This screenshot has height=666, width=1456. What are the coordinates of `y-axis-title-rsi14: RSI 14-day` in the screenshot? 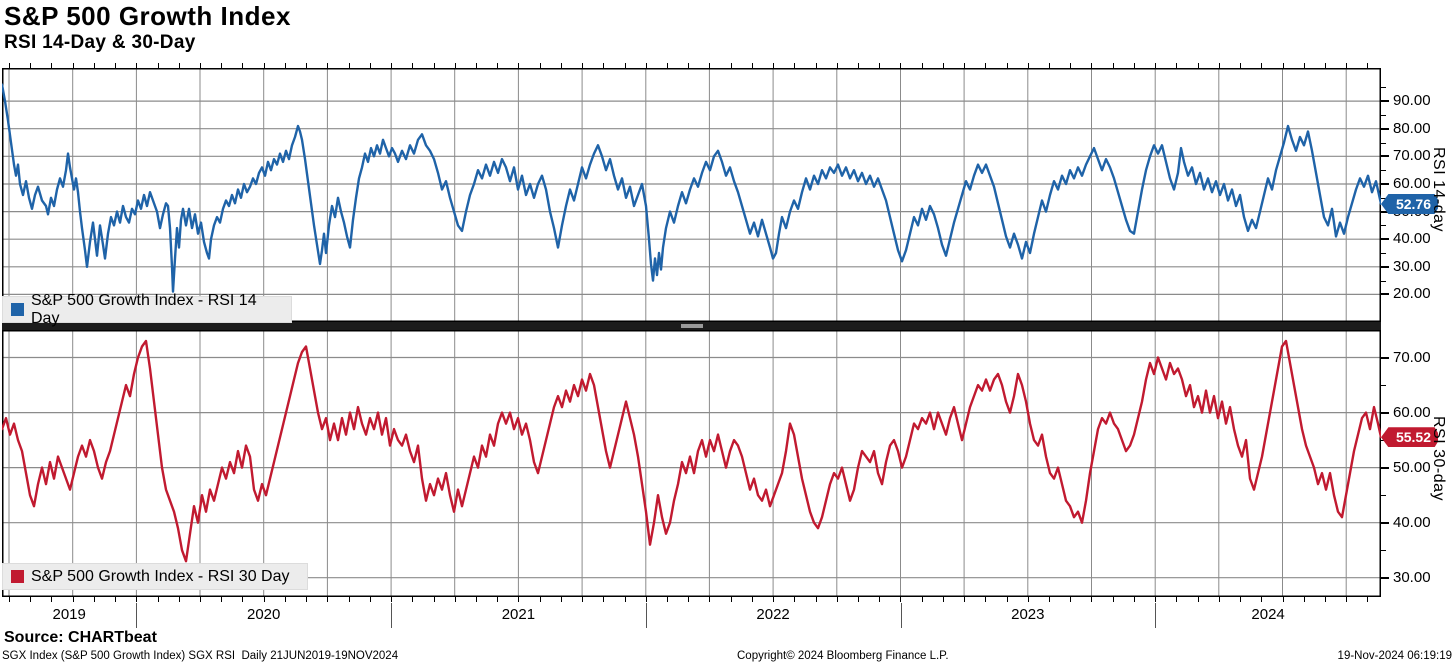 It's located at (1438, 190).